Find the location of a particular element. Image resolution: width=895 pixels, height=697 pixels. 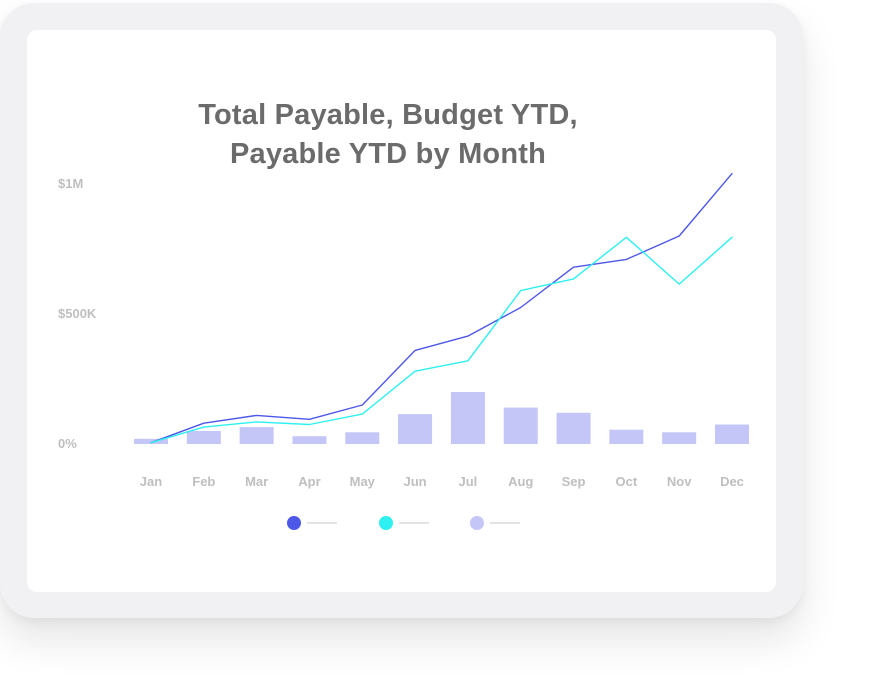

x-tick-label: Oct is located at coordinates (627, 481).